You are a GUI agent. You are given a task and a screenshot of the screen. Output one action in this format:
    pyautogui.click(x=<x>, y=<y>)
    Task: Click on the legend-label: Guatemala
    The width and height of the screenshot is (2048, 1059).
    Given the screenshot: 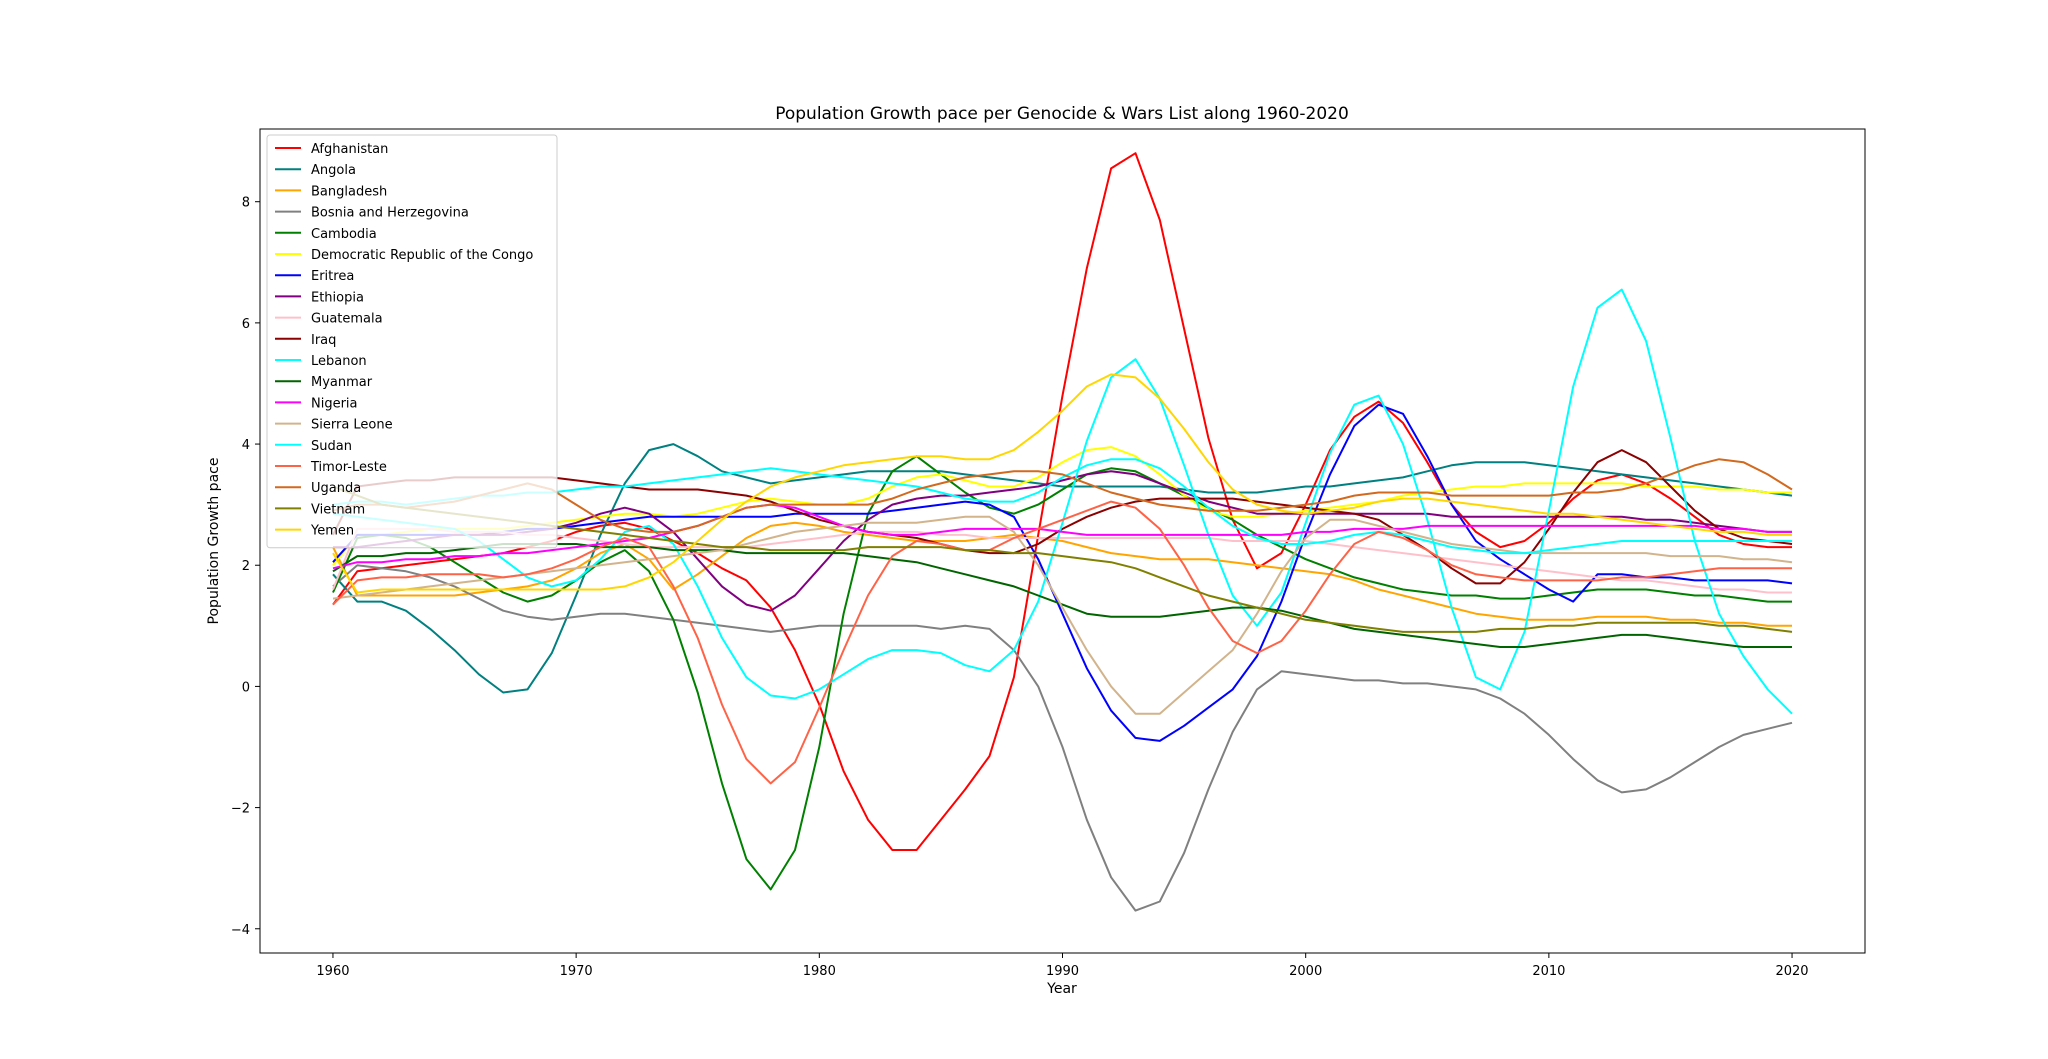 What is the action you would take?
    pyautogui.click(x=347, y=319)
    